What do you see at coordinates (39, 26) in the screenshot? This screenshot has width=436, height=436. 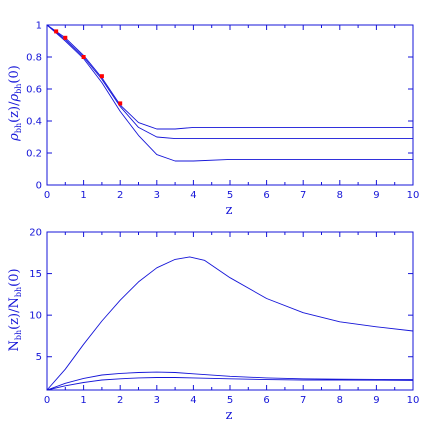 I see `y-tick-label: 1` at bounding box center [39, 26].